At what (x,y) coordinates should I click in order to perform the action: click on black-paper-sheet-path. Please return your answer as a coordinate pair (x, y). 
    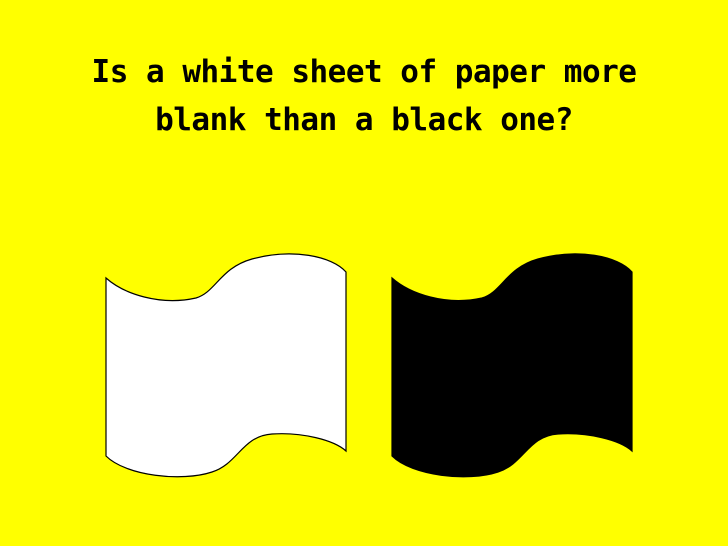
    Looking at the image, I should click on (512, 365).